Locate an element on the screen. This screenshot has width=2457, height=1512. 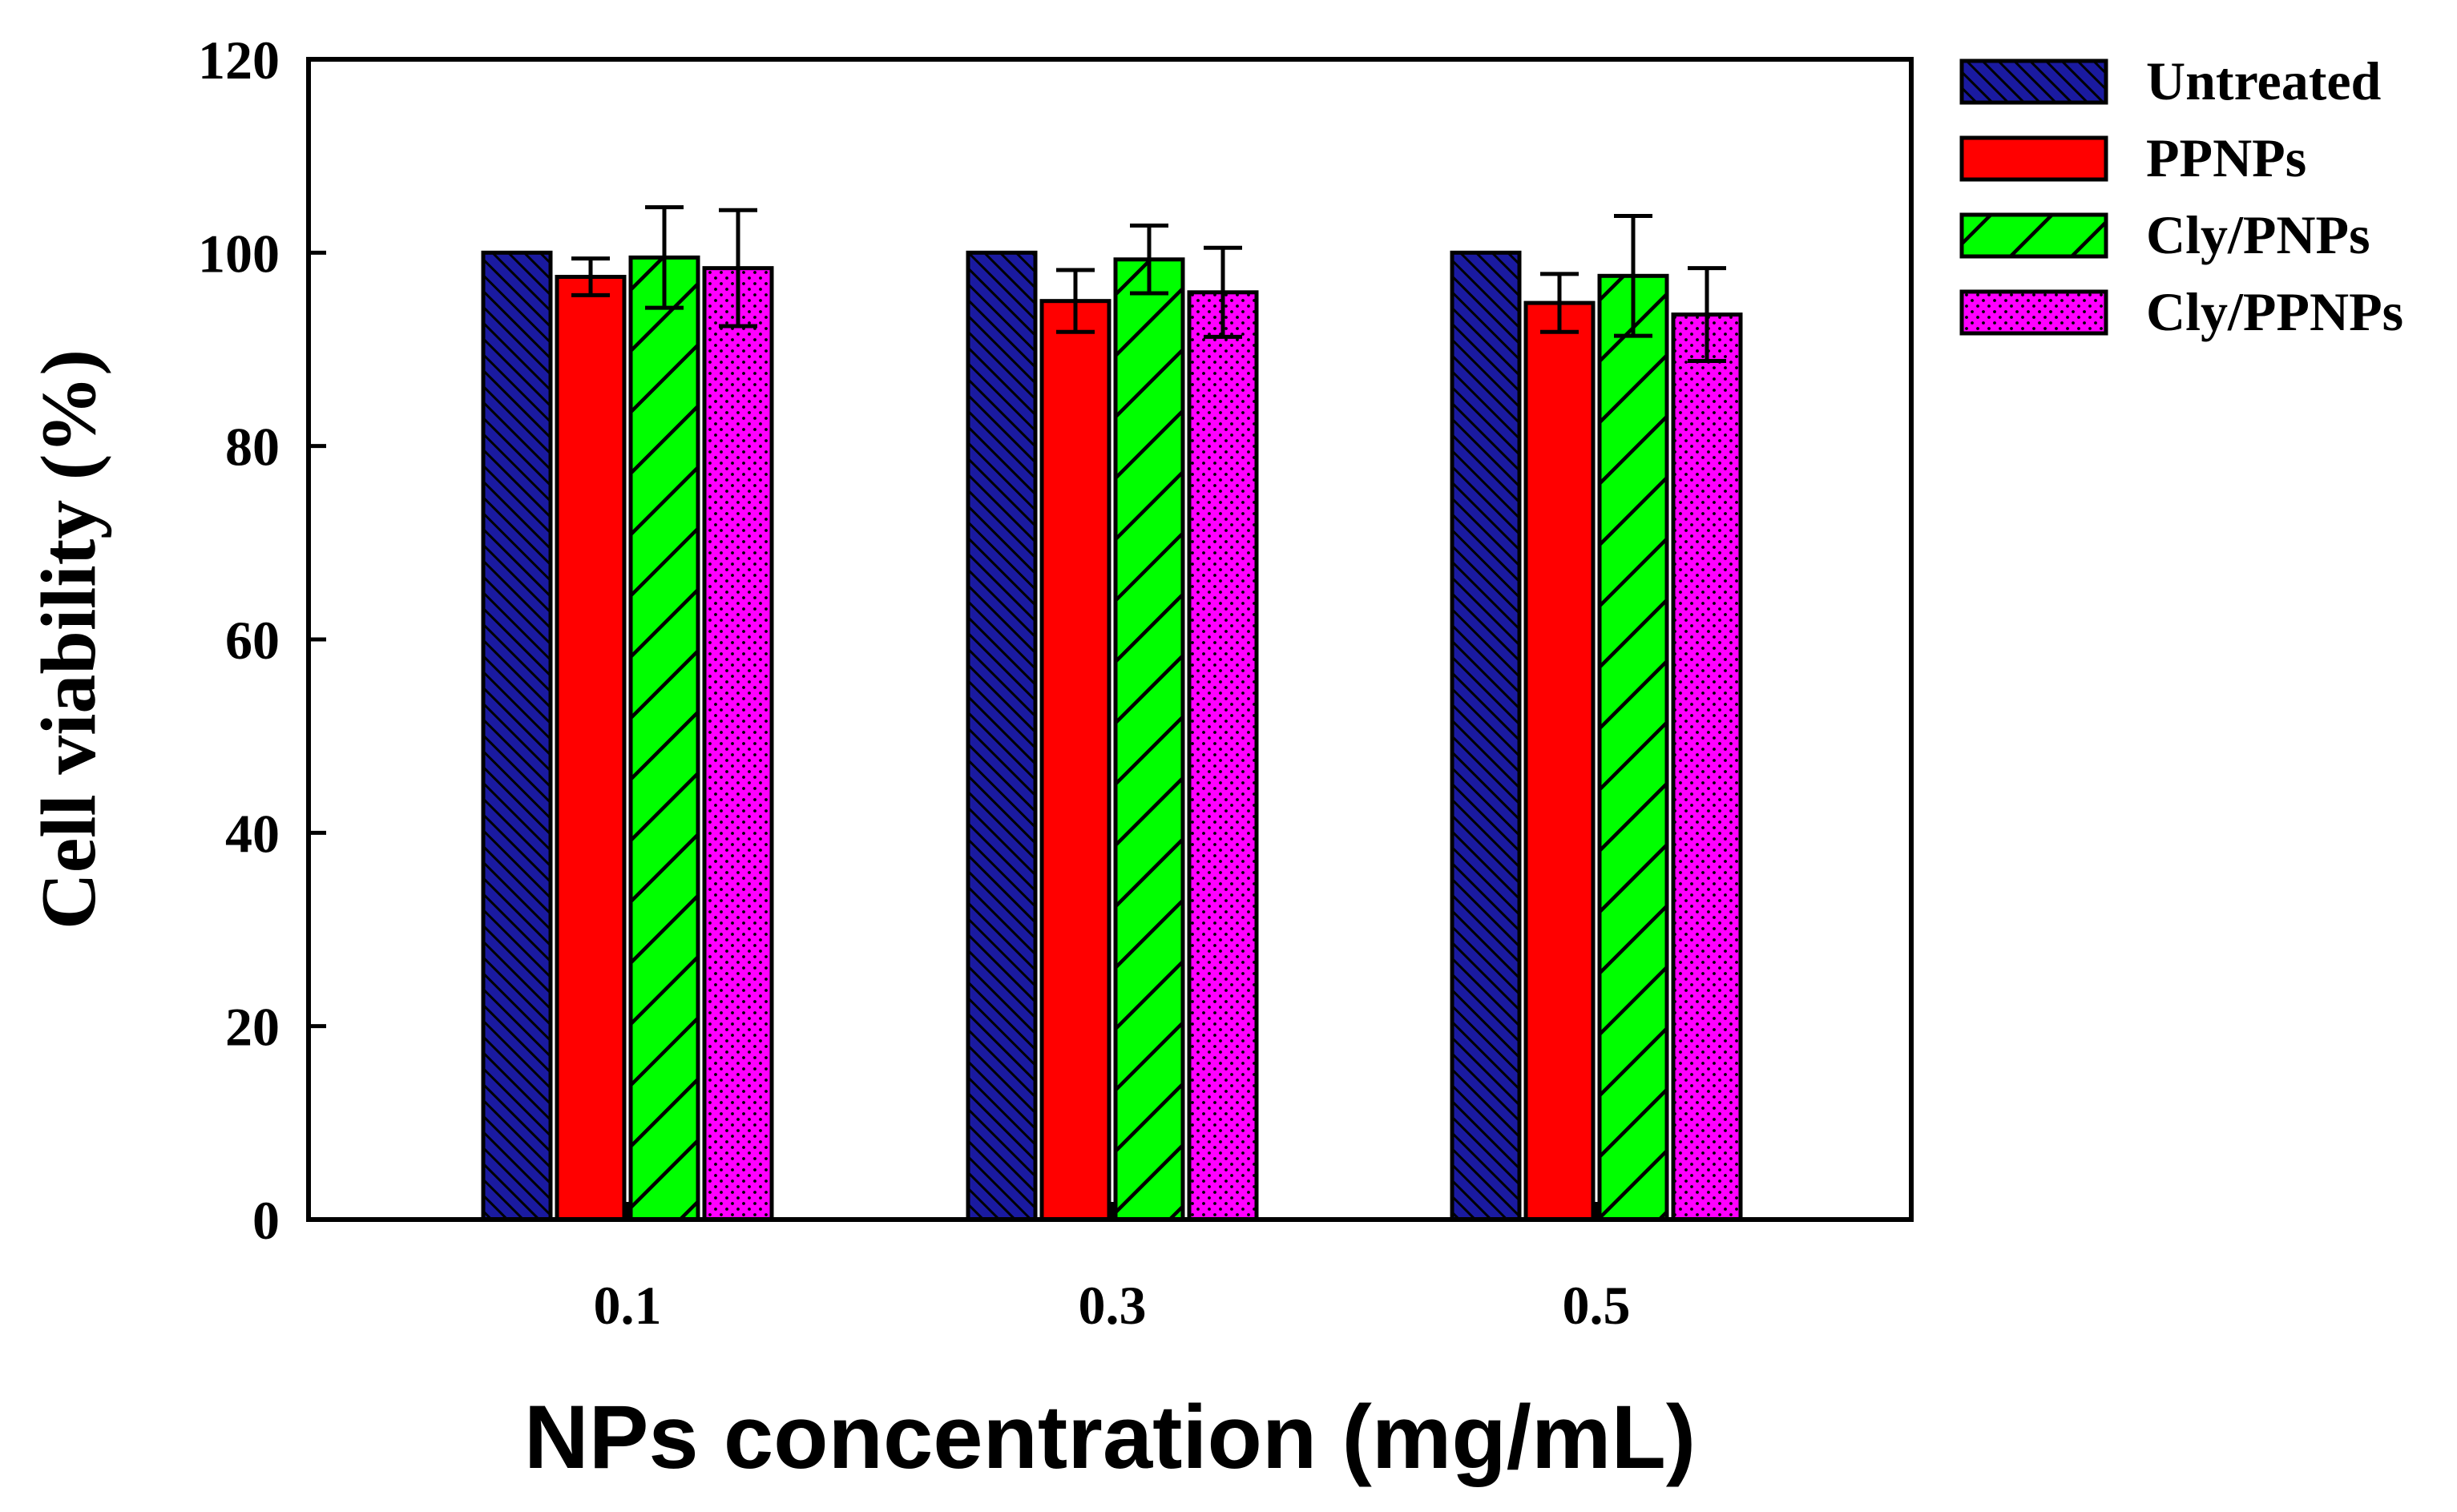
error-bars-layer is located at coordinates (1148, 284).